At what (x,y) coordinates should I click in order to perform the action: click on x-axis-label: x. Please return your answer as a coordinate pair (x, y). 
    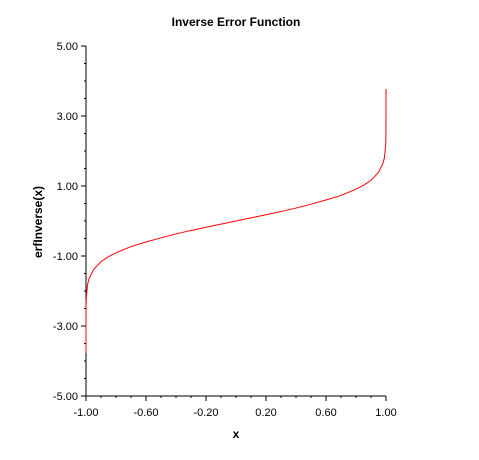
    Looking at the image, I should click on (236, 434).